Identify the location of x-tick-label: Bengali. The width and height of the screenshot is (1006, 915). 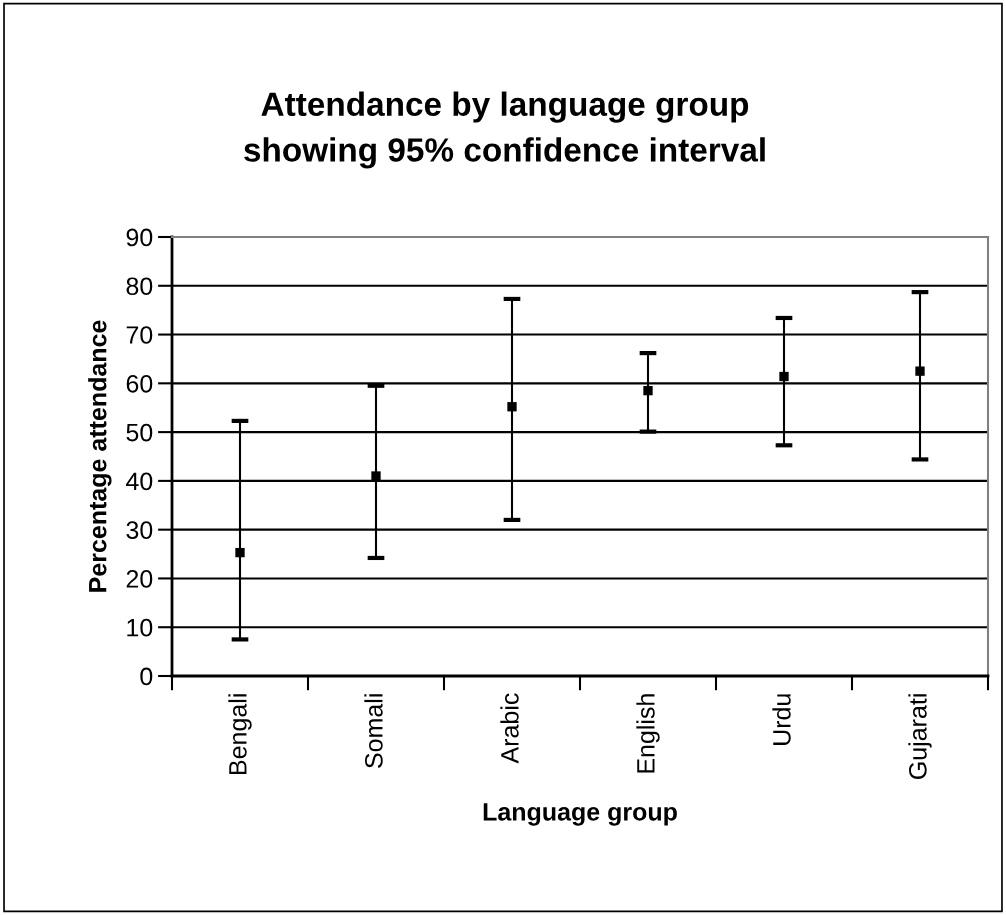
(240, 734).